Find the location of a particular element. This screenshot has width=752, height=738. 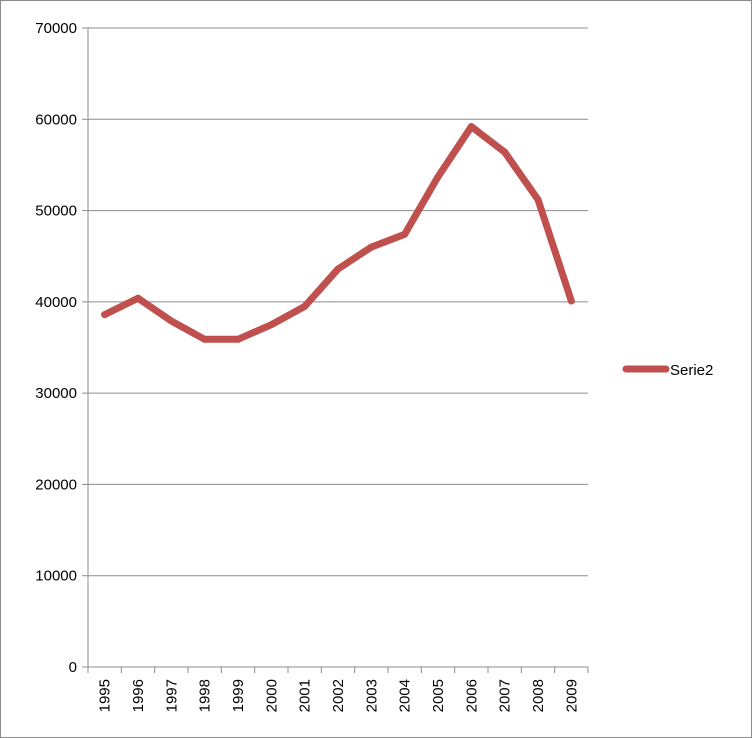

x-tick-label: 2005 is located at coordinates (438, 695).